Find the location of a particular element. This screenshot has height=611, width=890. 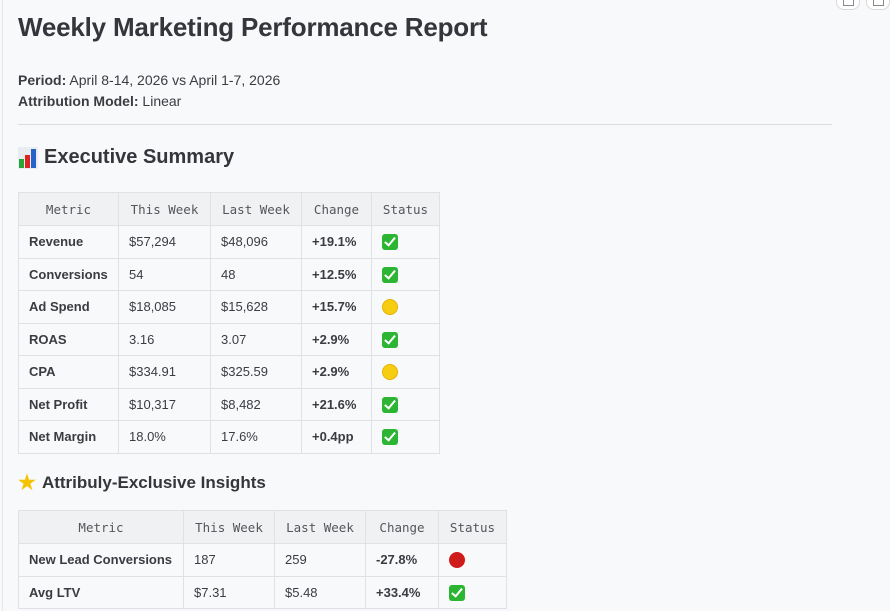

metric-cell: Net Margin is located at coordinates (68, 437).